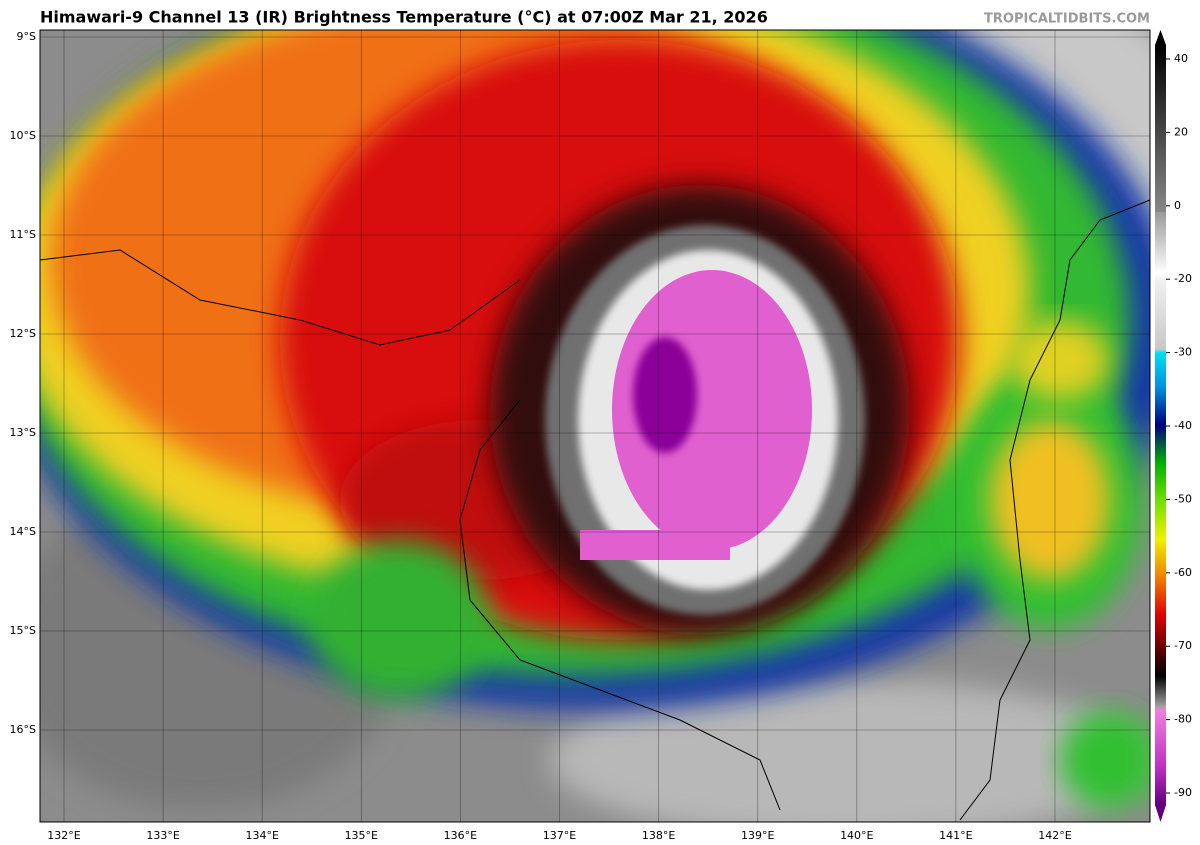 The width and height of the screenshot is (1200, 845). I want to click on colorbar-label: 0, so click(1177, 205).